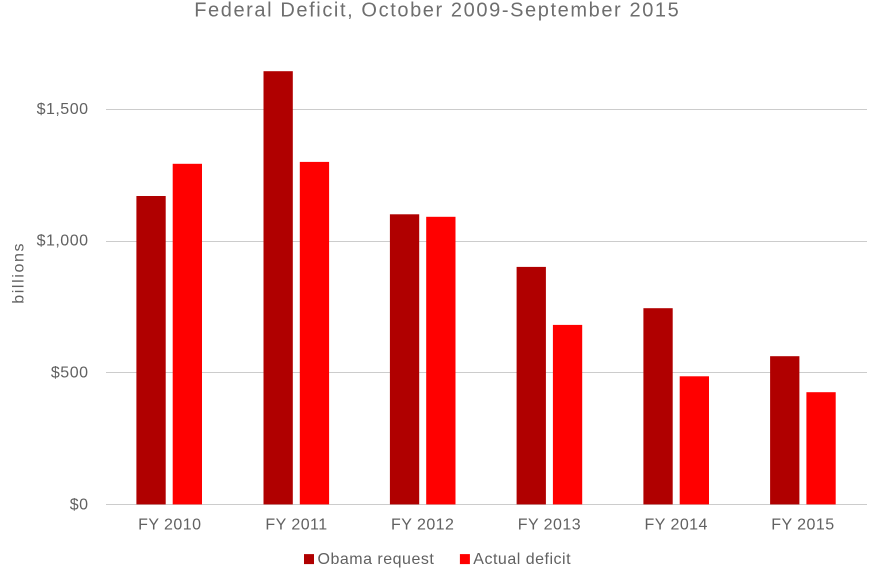 This screenshot has height=568, width=883. Describe the element at coordinates (422, 524) in the screenshot. I see `svg-text: FY 2012` at that location.